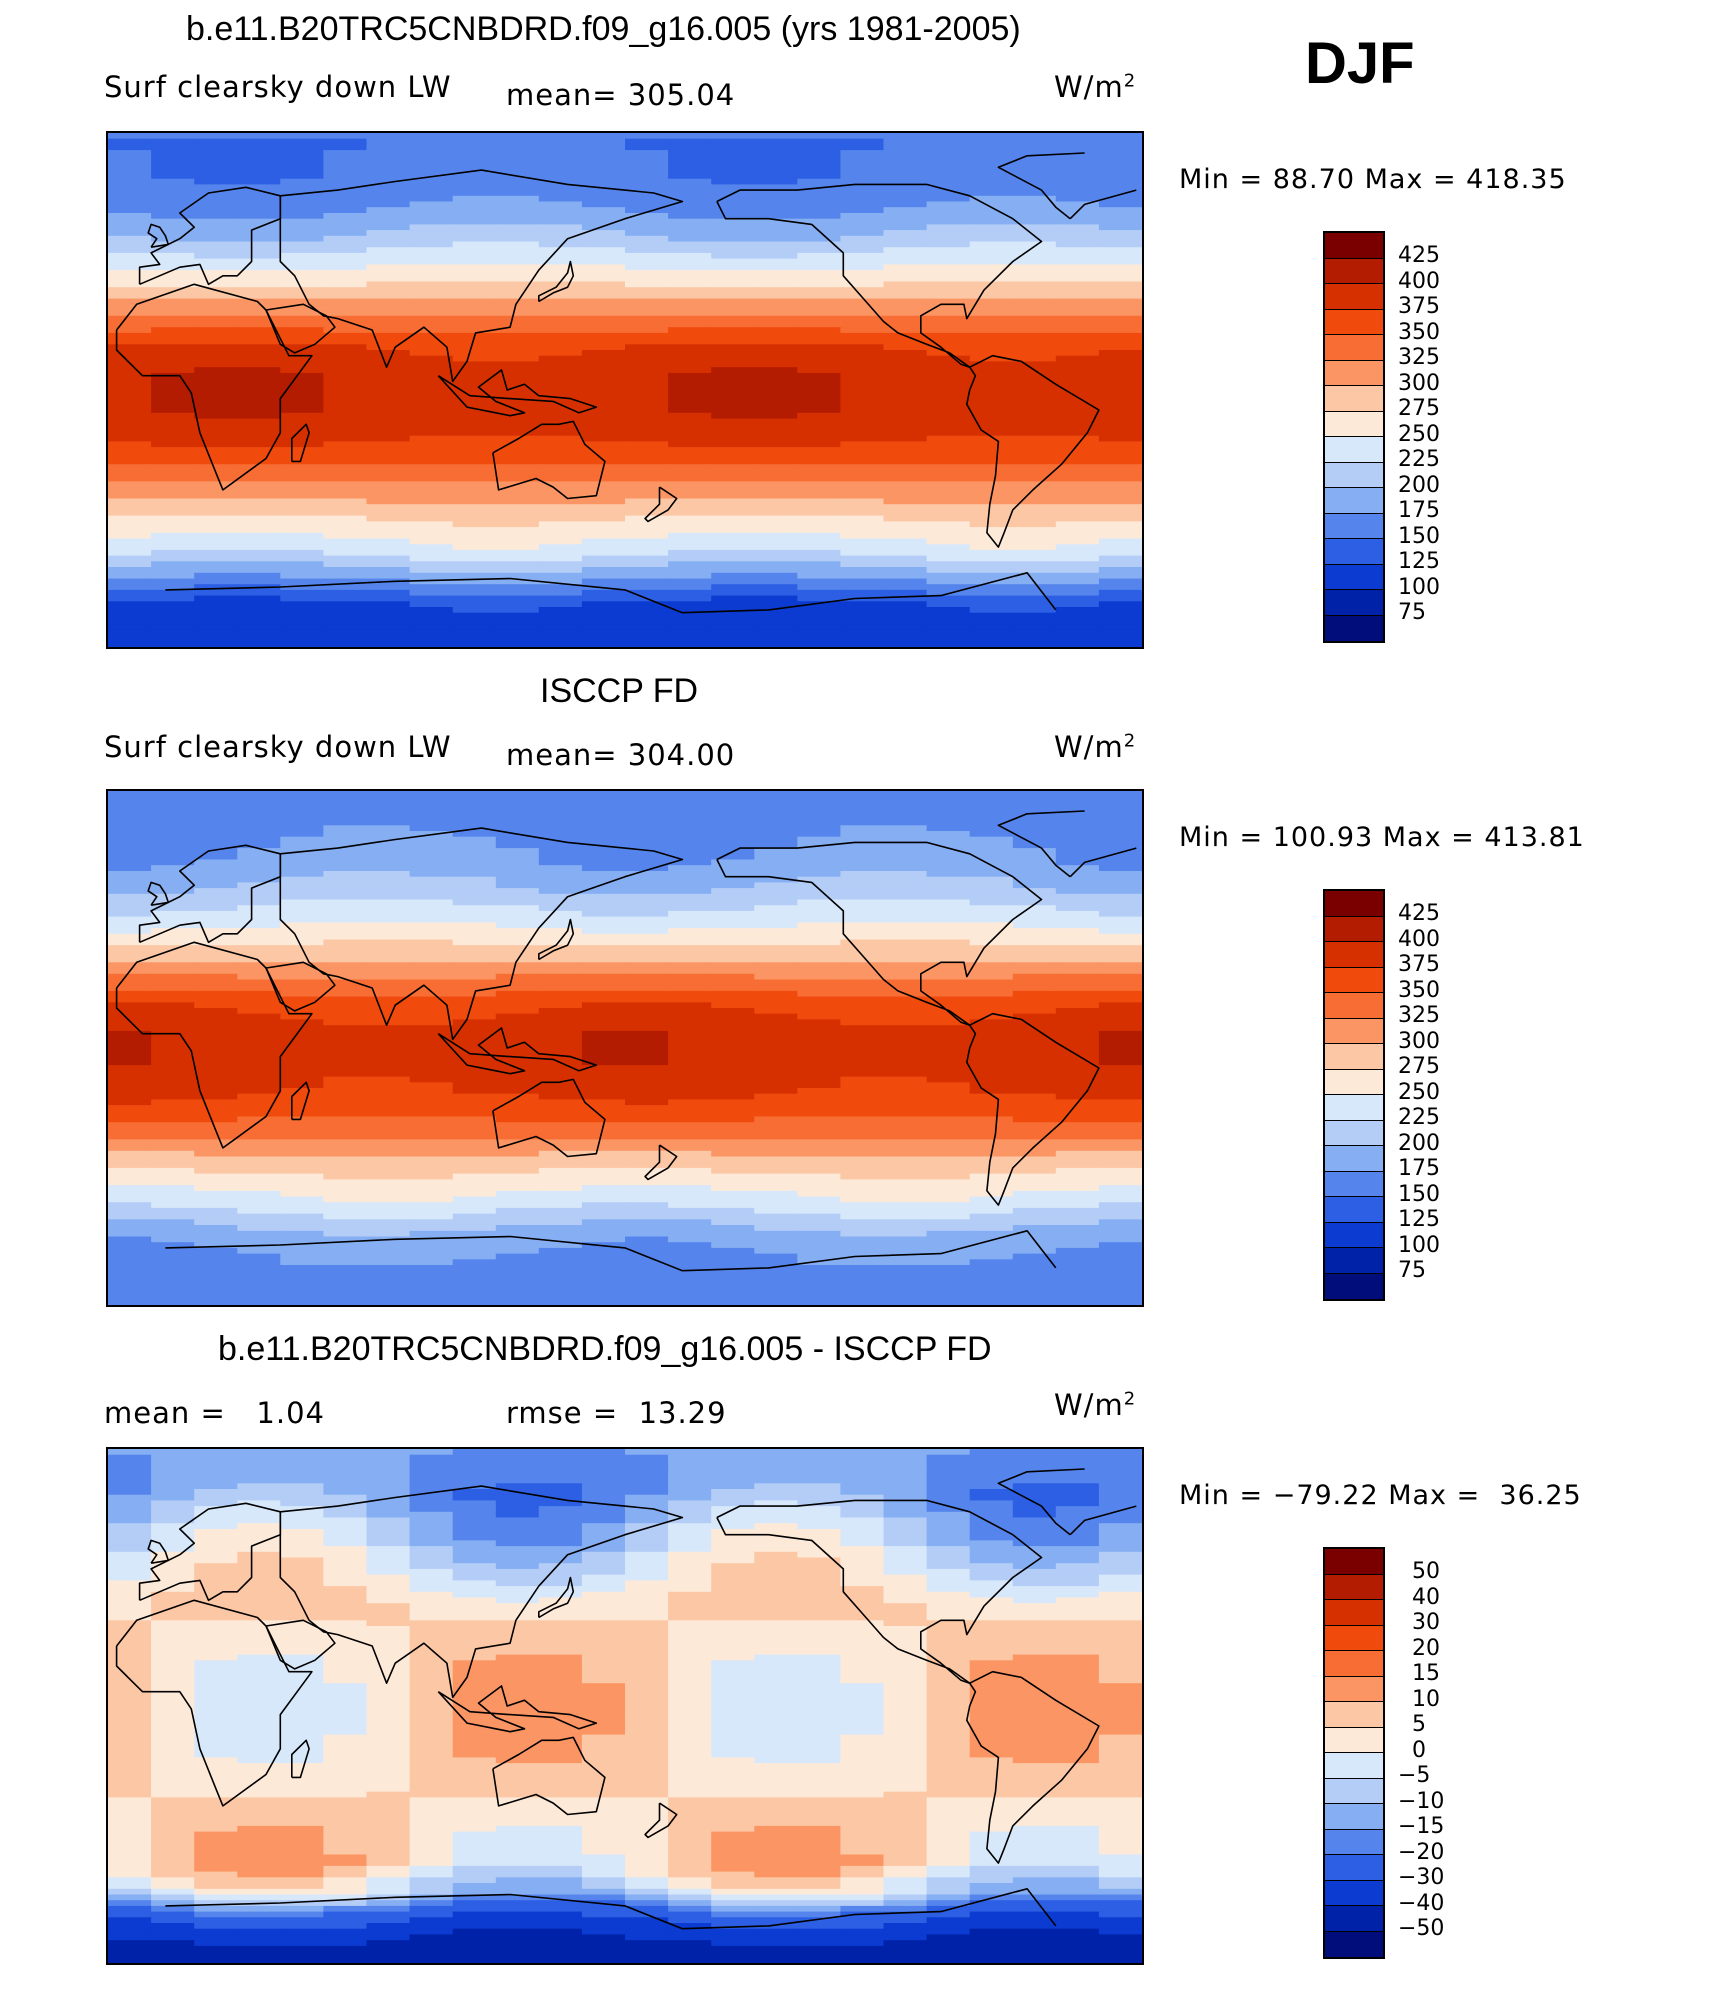 This screenshot has height=1991, width=1710. Describe the element at coordinates (1419, 561) in the screenshot. I see `colorbar-tick-label: 125` at that location.